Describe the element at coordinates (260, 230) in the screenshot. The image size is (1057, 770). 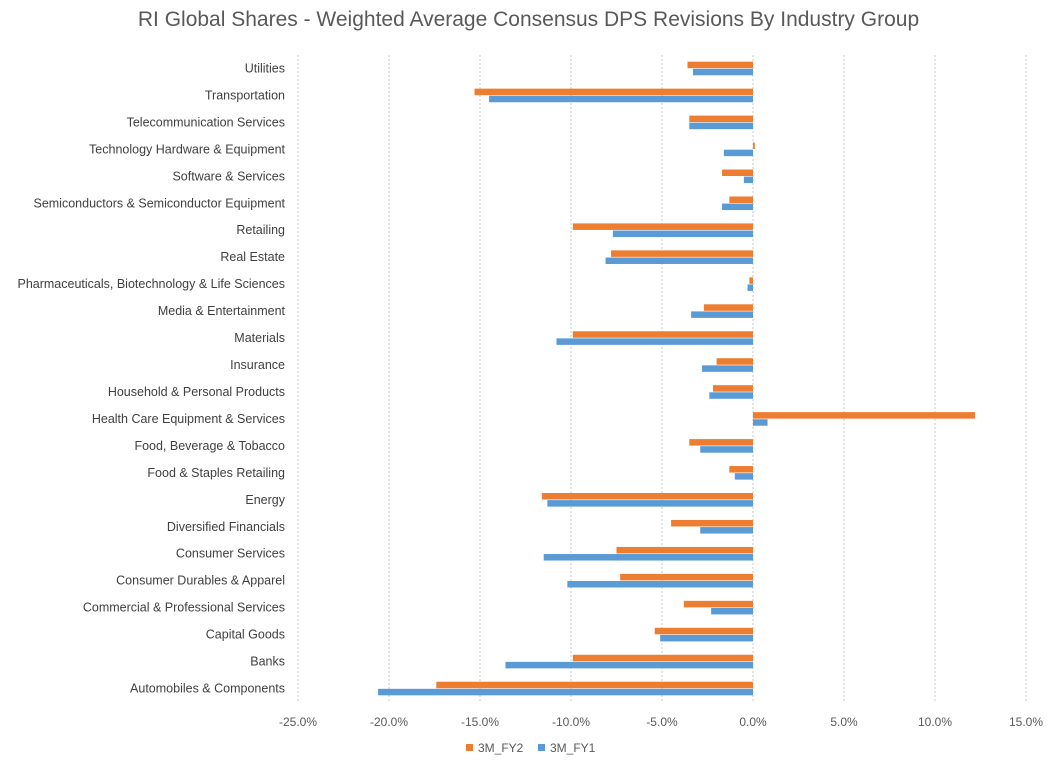
I see `category-label: Retailing` at that location.